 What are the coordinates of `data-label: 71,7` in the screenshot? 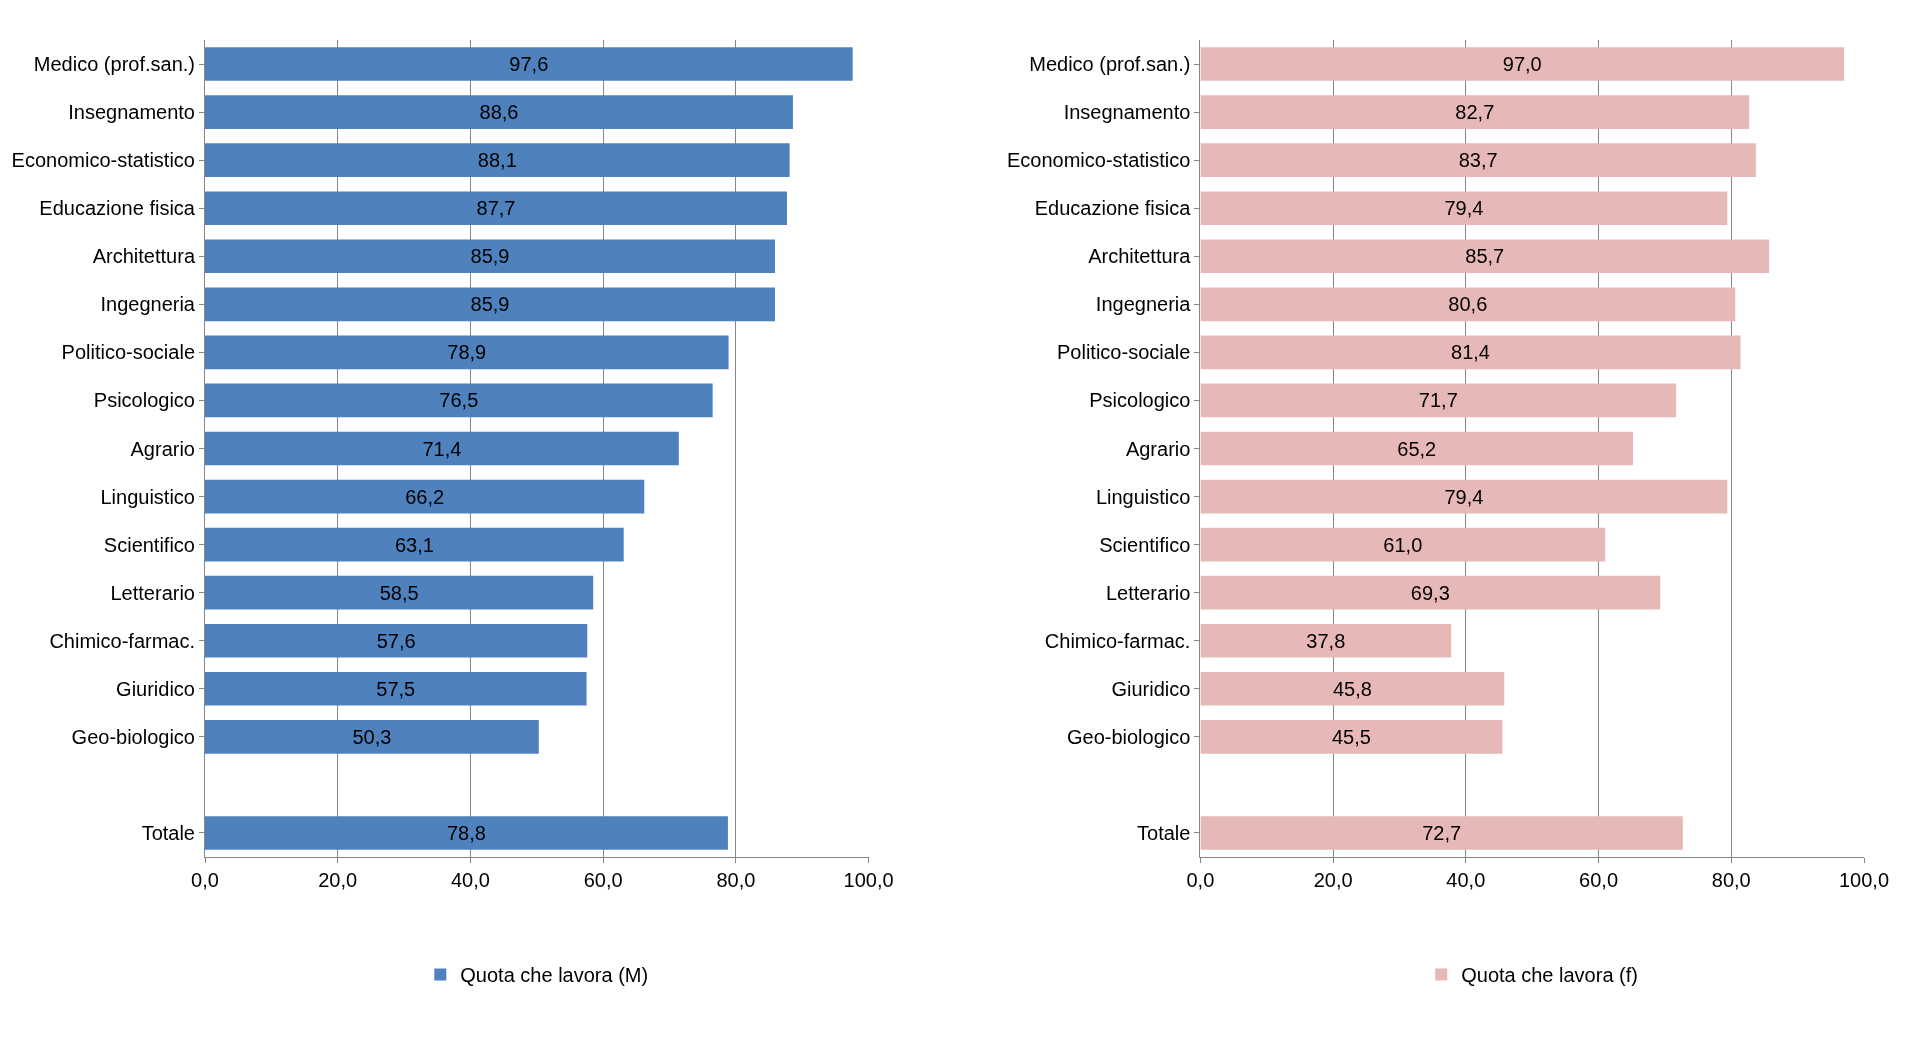 It's located at (1438, 400).